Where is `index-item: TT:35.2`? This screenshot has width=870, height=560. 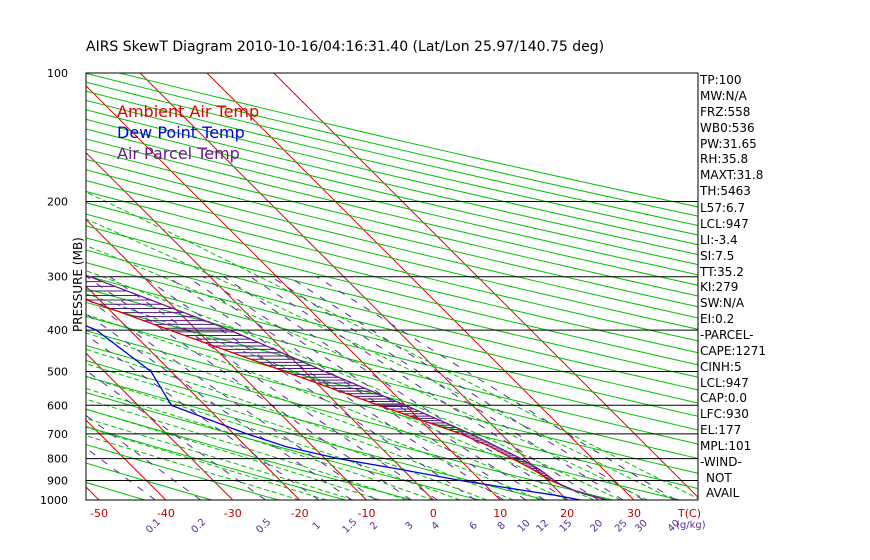 index-item: TT:35.2 is located at coordinates (721, 272).